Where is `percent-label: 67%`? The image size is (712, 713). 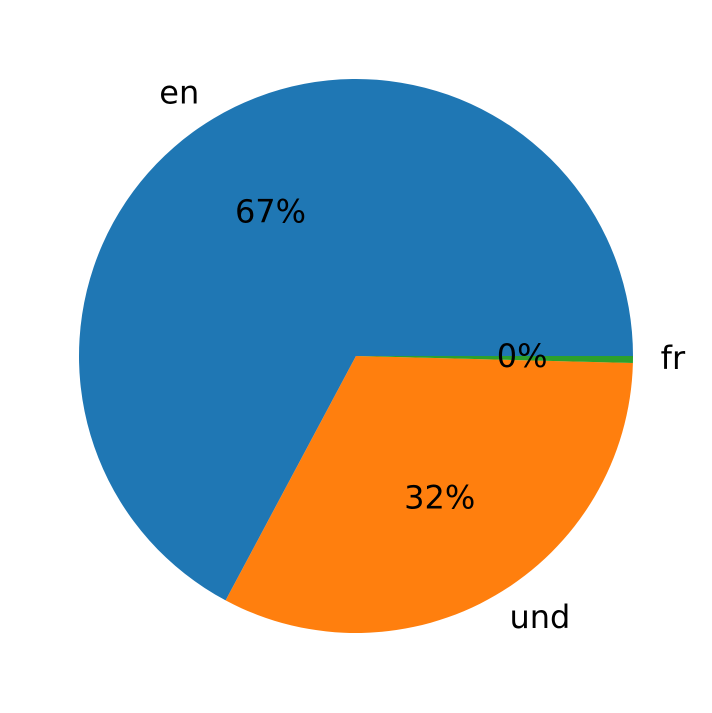
percent-label: 67% is located at coordinates (270, 211).